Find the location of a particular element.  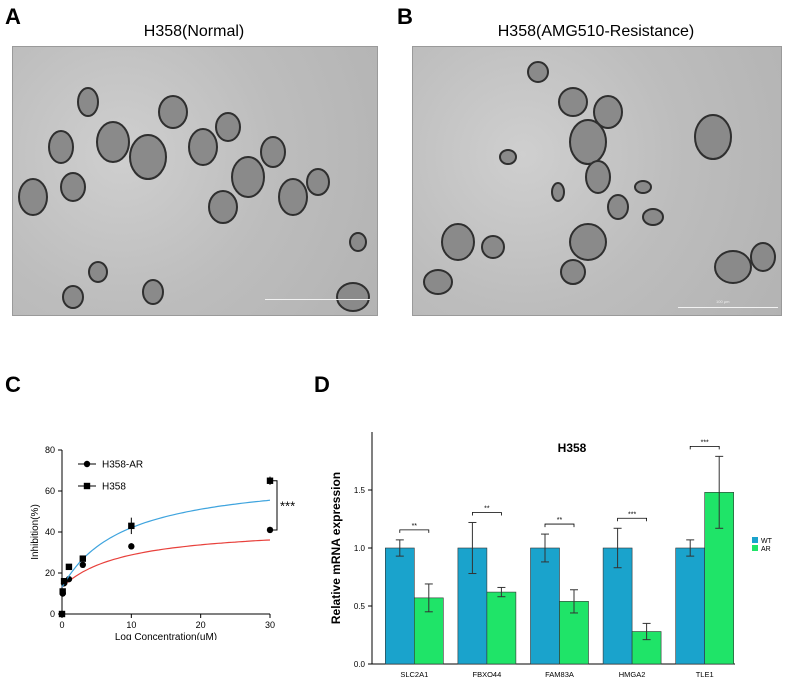

panel-letter-b: B is located at coordinates (405, 16).